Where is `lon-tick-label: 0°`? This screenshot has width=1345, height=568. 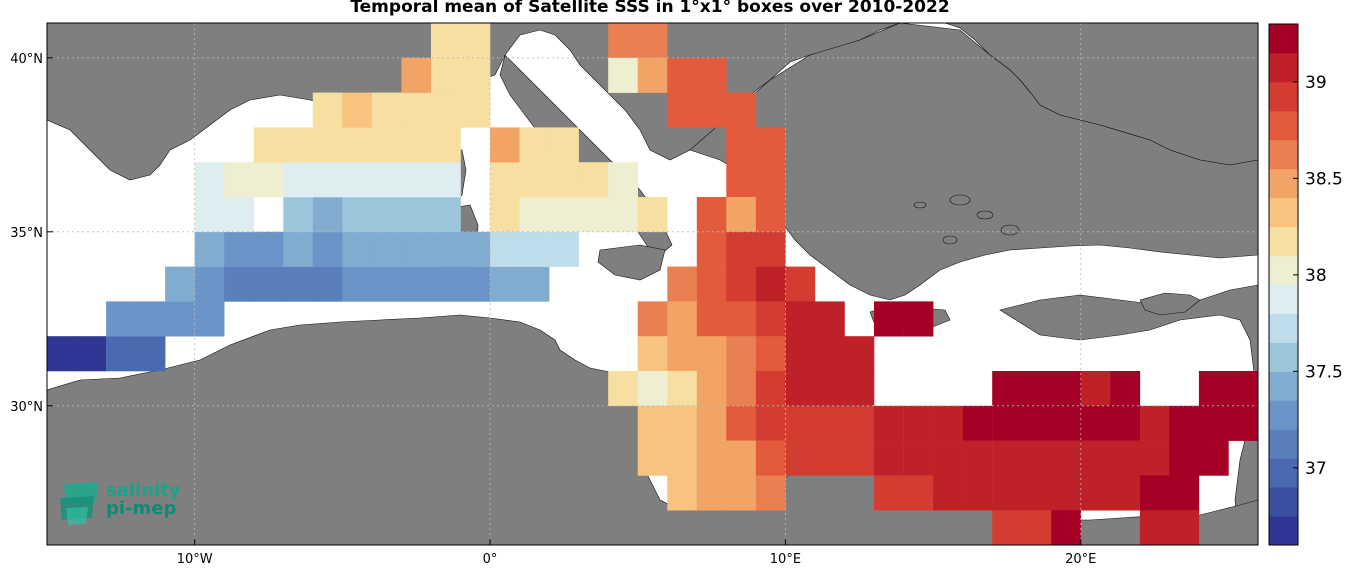 lon-tick-label: 0° is located at coordinates (490, 559).